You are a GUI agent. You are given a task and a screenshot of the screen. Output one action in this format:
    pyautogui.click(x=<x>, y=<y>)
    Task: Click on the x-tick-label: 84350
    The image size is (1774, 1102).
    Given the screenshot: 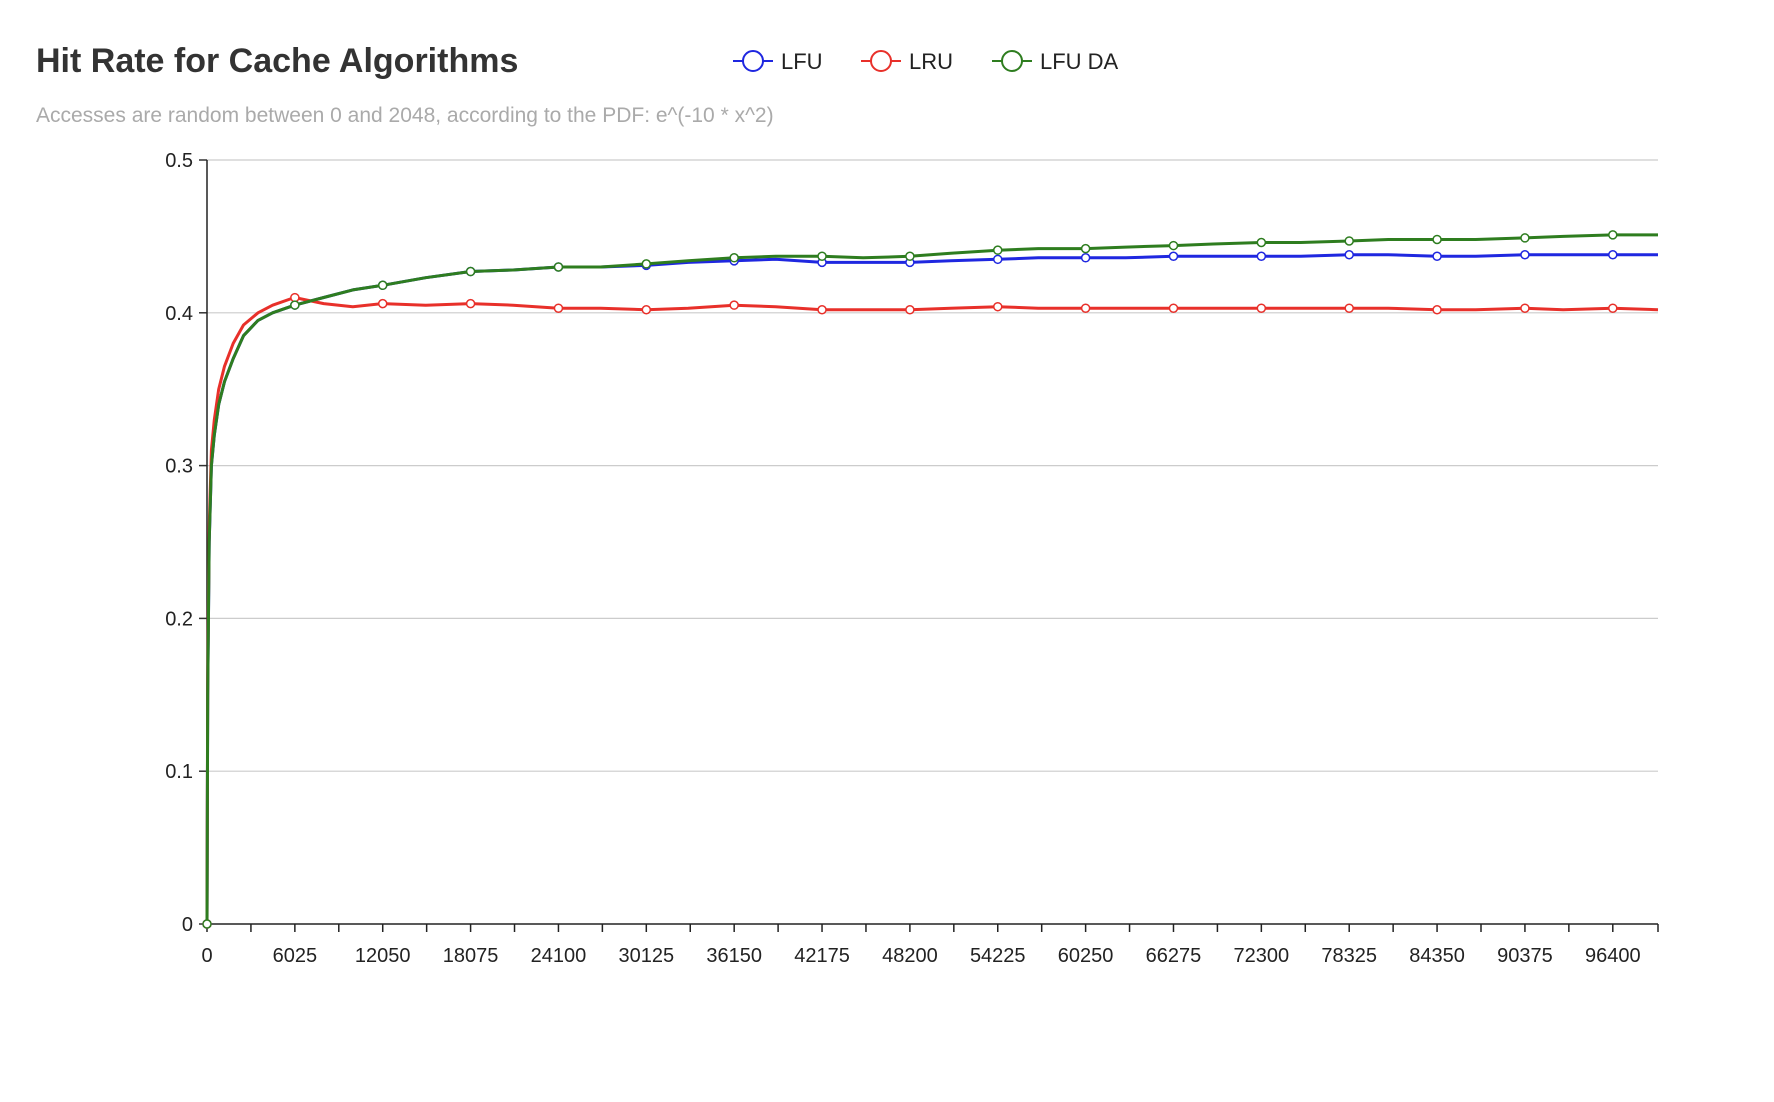 What is the action you would take?
    pyautogui.click(x=1437, y=956)
    